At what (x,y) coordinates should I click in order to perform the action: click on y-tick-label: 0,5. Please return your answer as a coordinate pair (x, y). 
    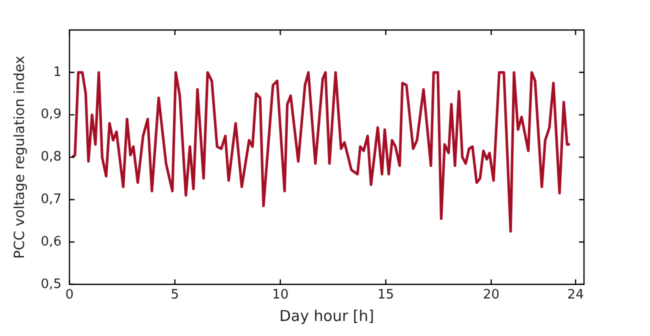
    Looking at the image, I should click on (51, 284).